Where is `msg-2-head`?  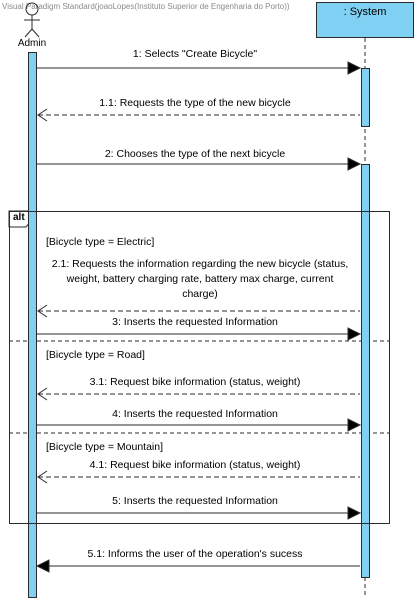
msg-2-head is located at coordinates (354, 164).